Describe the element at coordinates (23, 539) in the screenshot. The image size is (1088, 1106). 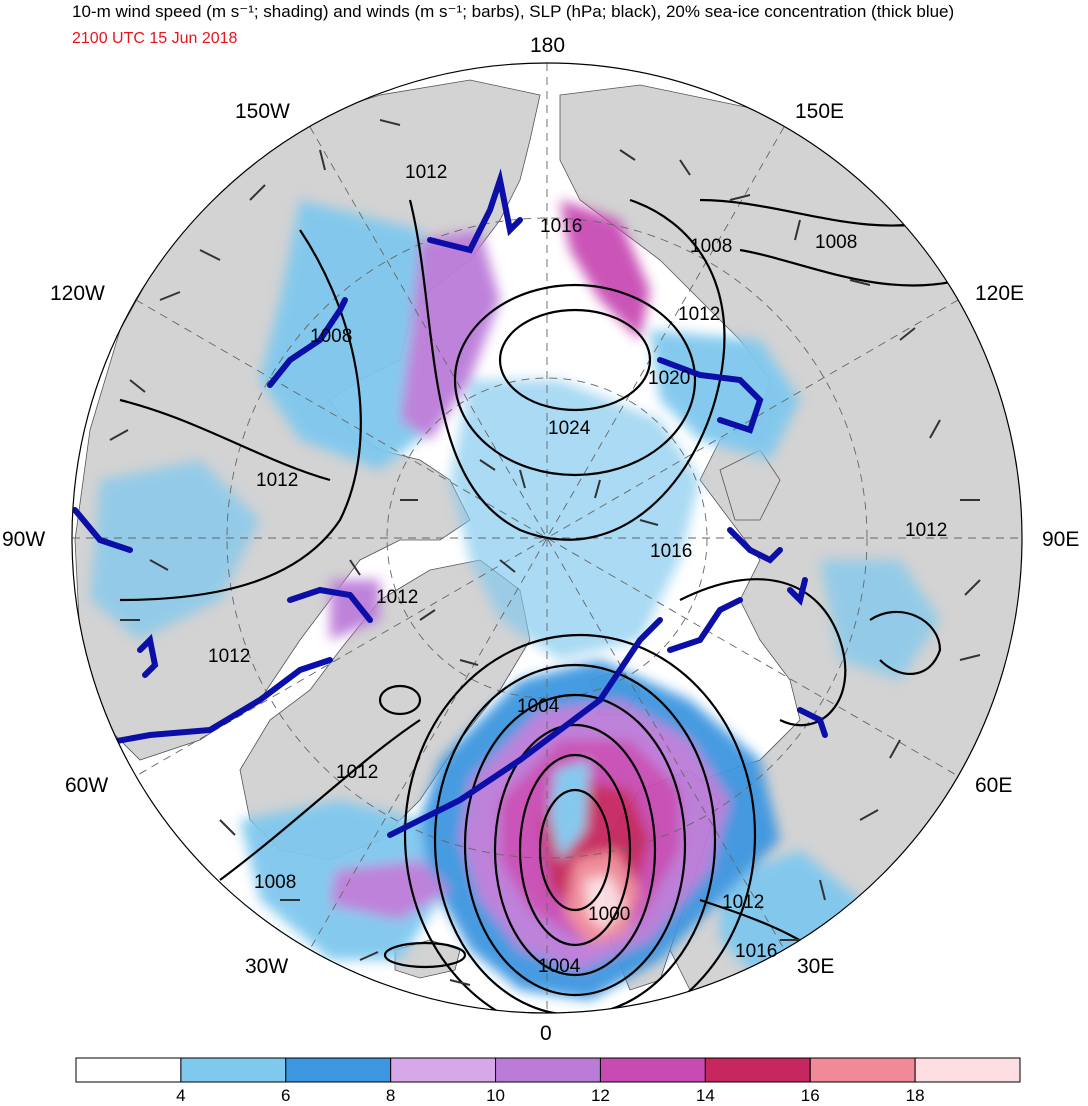
I see `lon-label: 90W` at that location.